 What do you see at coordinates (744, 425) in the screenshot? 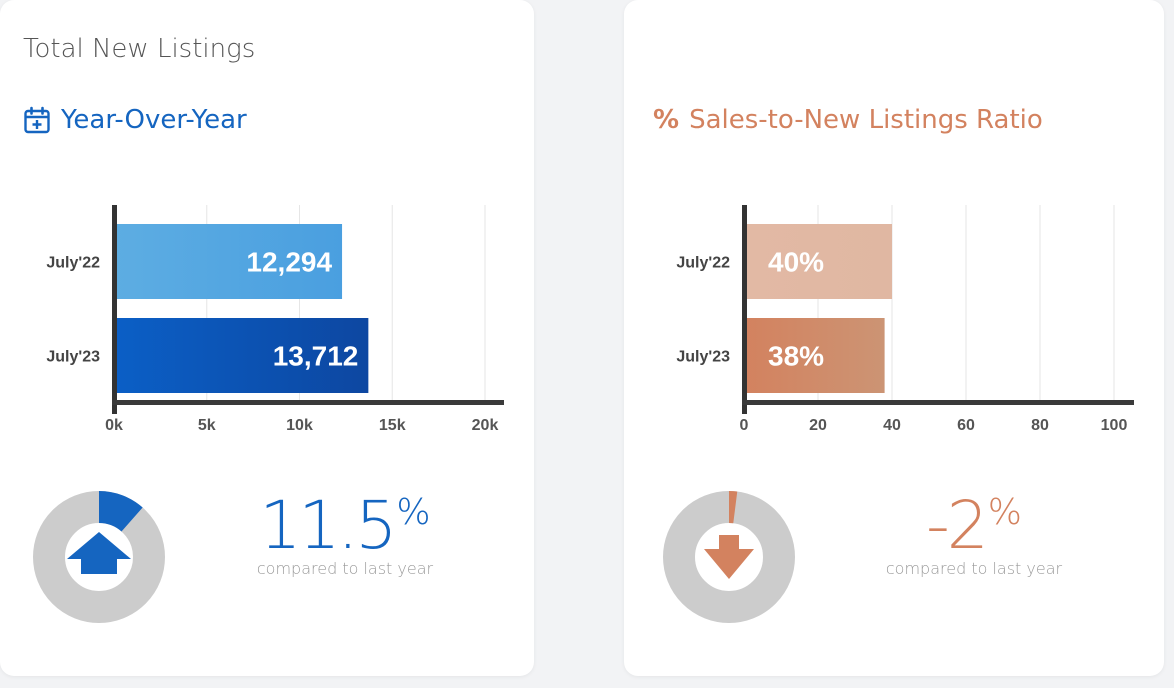
I see `x-tick-label: 0` at bounding box center [744, 425].